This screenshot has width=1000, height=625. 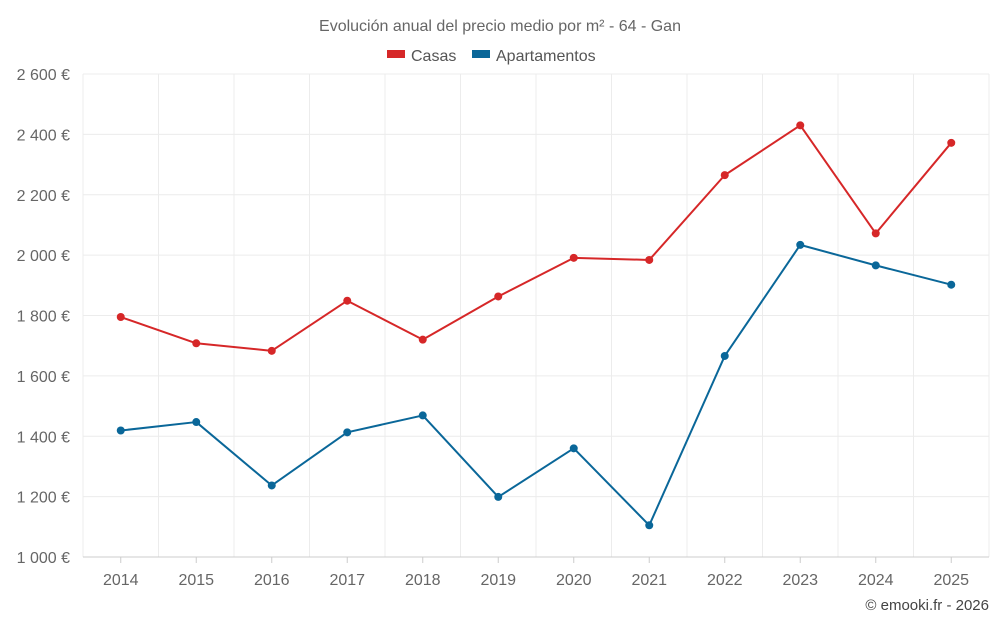 I want to click on x-tick-label: 2019, so click(x=498, y=580).